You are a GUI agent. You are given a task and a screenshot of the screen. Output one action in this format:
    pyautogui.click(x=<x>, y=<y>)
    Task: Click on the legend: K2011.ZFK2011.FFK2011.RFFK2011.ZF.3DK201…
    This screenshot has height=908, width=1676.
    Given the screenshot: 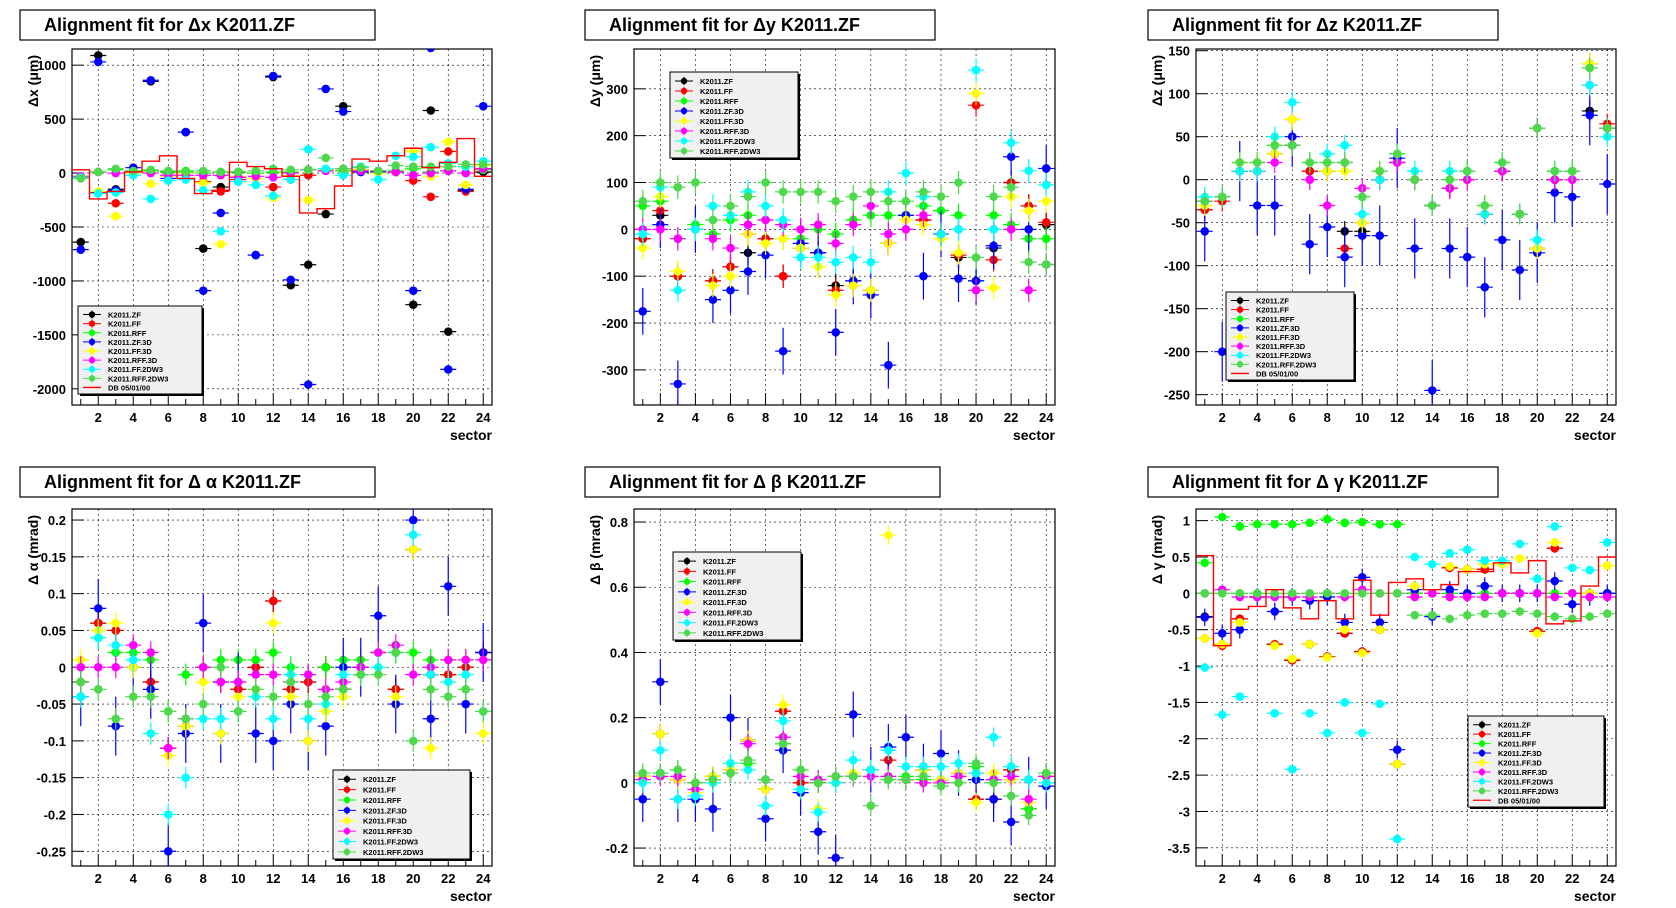 What is the action you would take?
    pyautogui.click(x=734, y=115)
    